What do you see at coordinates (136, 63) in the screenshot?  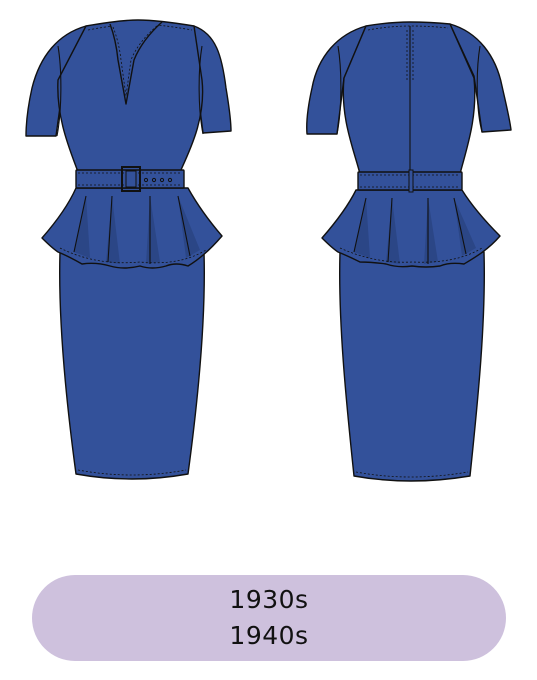 I see `front-neckline` at bounding box center [136, 63].